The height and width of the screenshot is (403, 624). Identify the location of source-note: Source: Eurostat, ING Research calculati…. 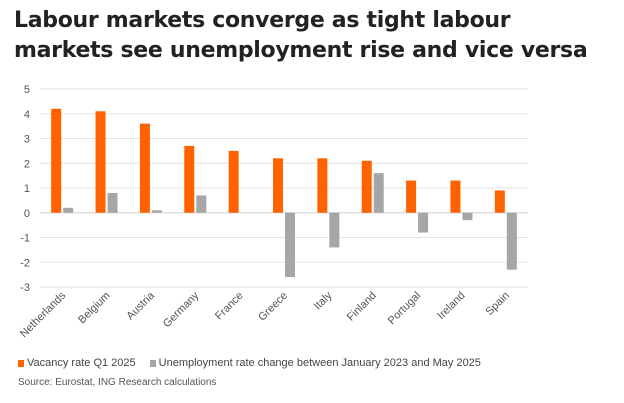
(117, 382).